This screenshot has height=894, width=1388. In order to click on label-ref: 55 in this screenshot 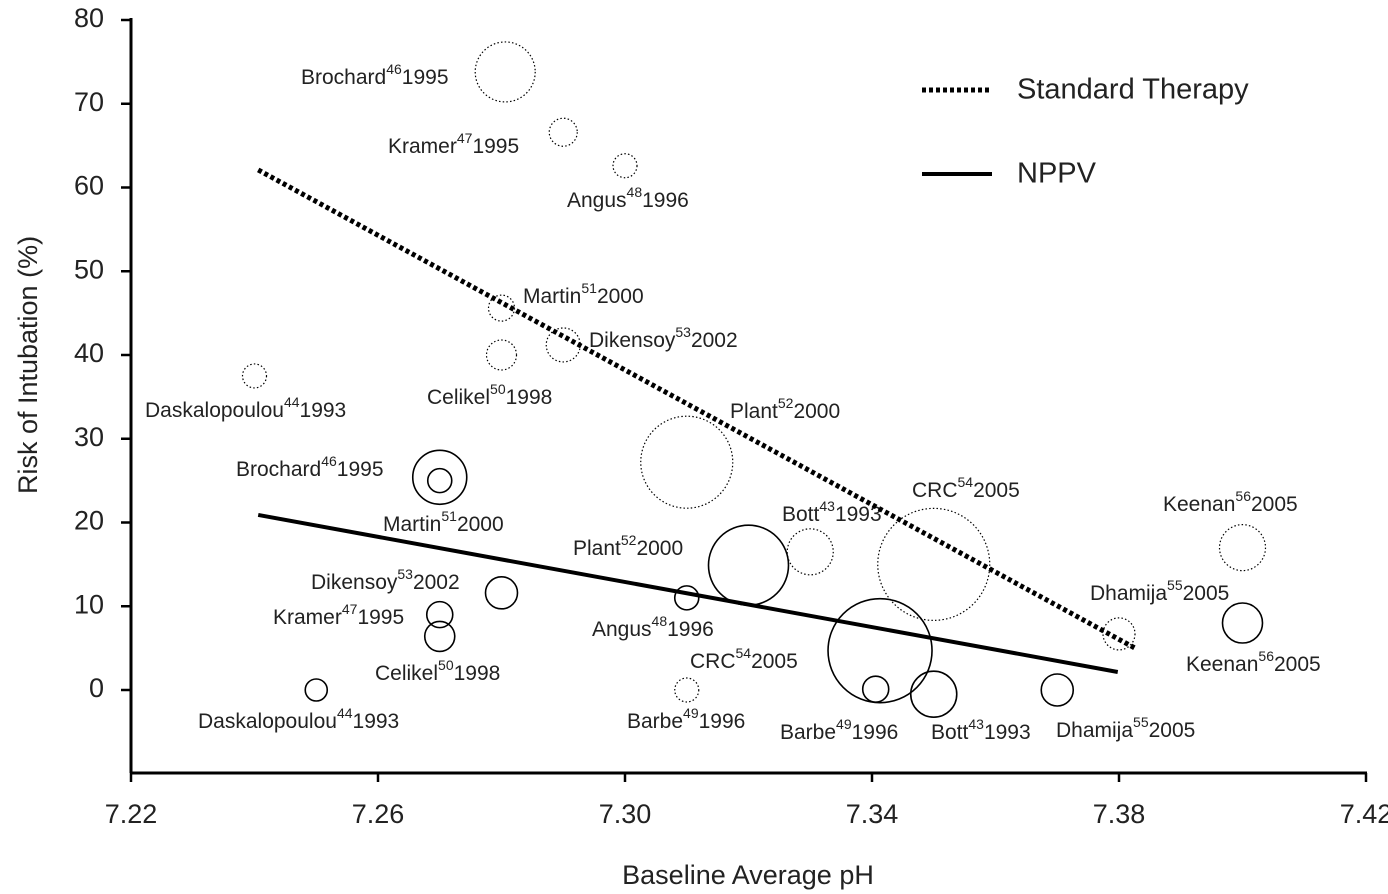, I will do `click(1141, 722)`.